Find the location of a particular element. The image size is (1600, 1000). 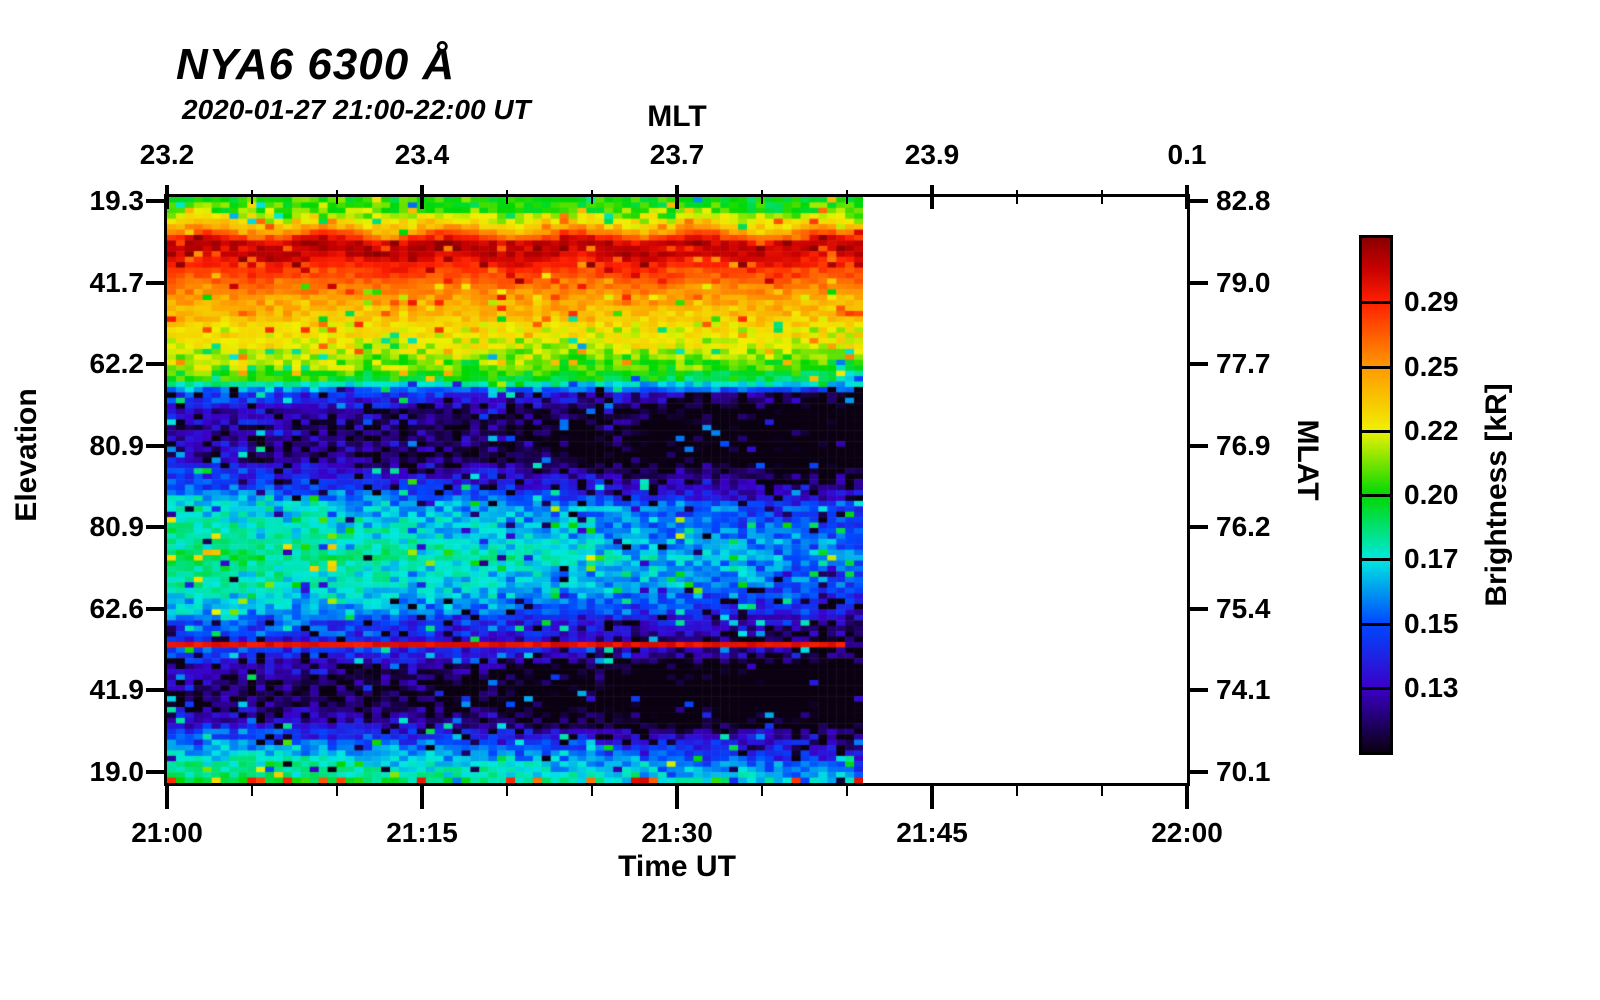

top-tick-label: 23.2 is located at coordinates (167, 154).